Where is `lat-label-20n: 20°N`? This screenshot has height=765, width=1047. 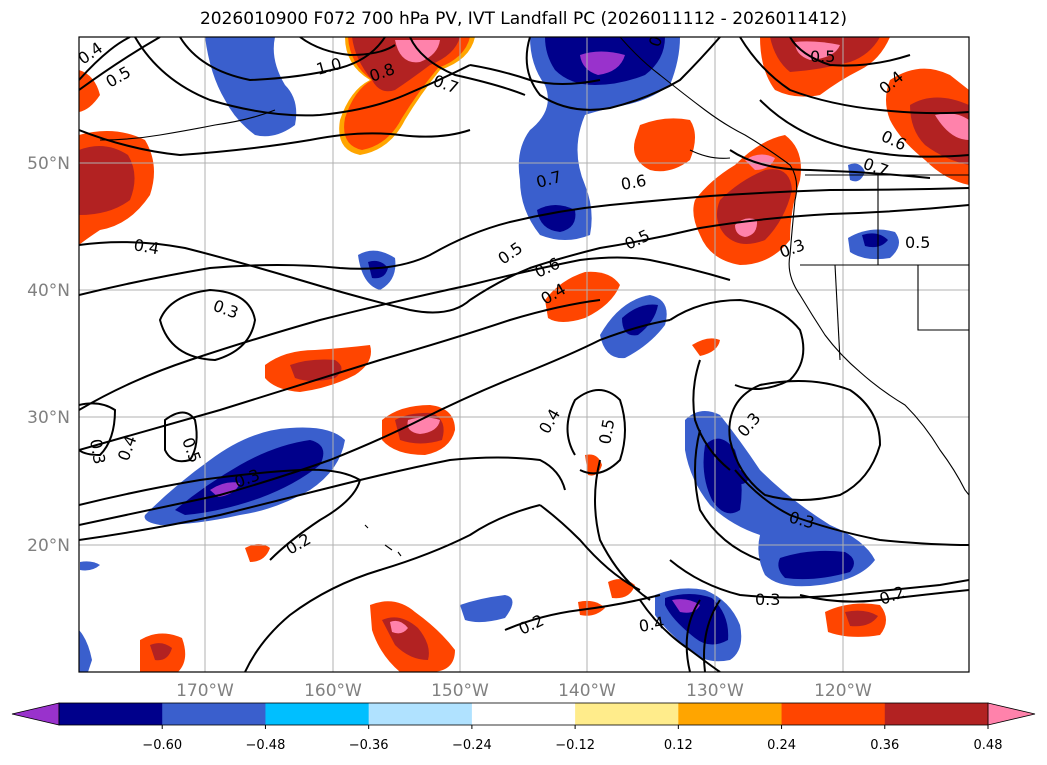
lat-label-20n: 20°N is located at coordinates (48, 546).